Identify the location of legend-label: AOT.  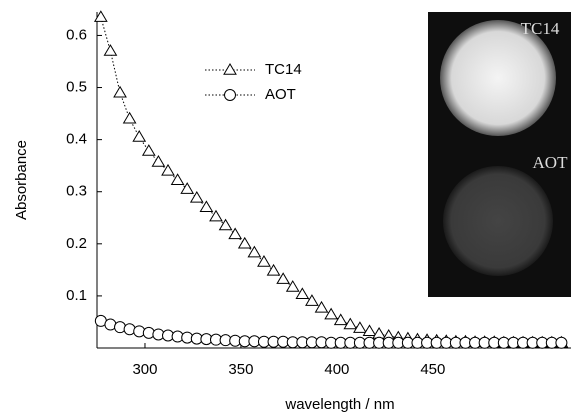
(280, 94).